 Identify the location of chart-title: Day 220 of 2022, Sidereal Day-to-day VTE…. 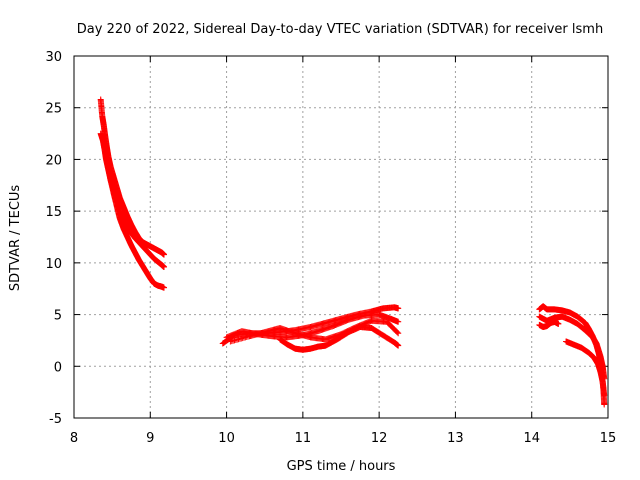
(340, 29).